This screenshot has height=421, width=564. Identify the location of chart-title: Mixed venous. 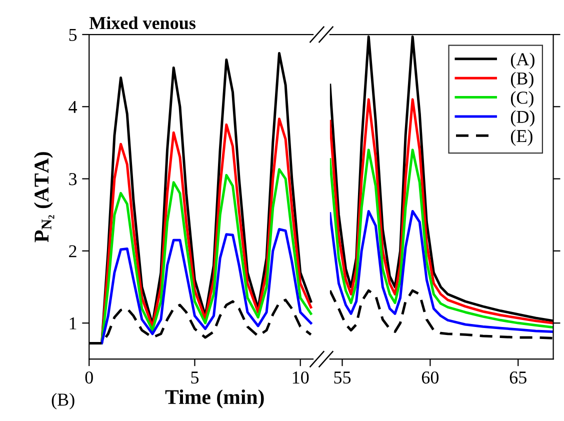
(142, 23).